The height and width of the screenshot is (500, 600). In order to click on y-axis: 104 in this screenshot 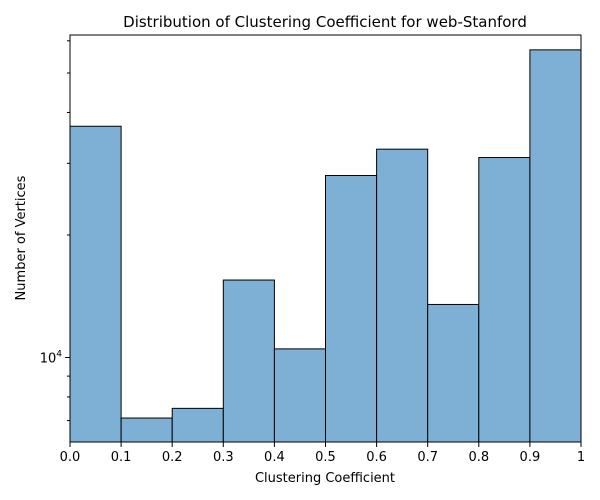, I will do `click(55, 231)`.